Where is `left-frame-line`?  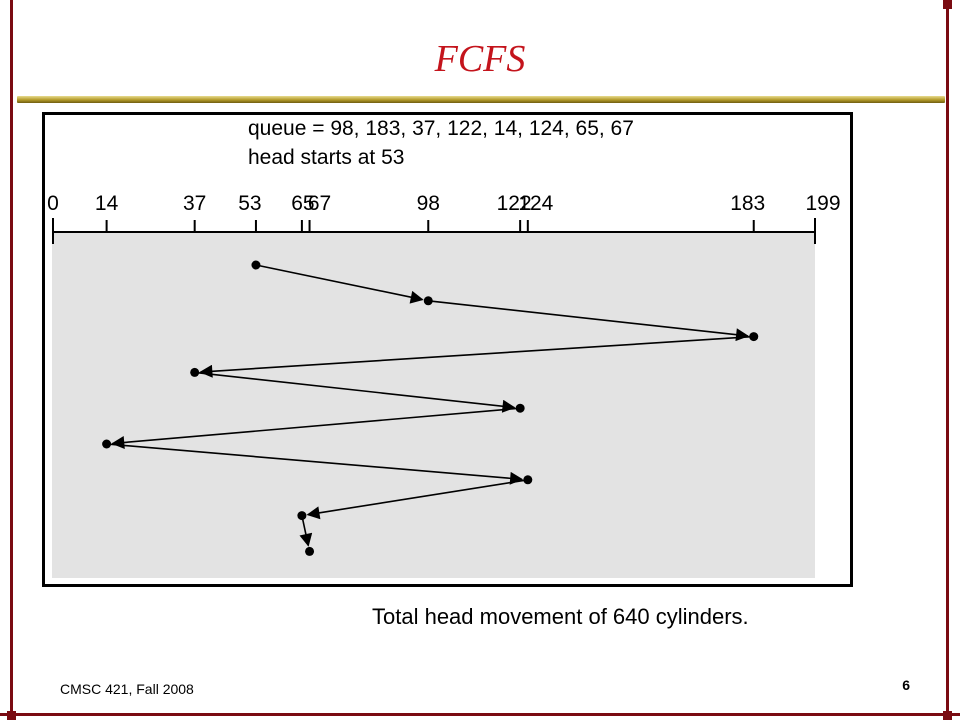
left-frame-line is located at coordinates (11, 360).